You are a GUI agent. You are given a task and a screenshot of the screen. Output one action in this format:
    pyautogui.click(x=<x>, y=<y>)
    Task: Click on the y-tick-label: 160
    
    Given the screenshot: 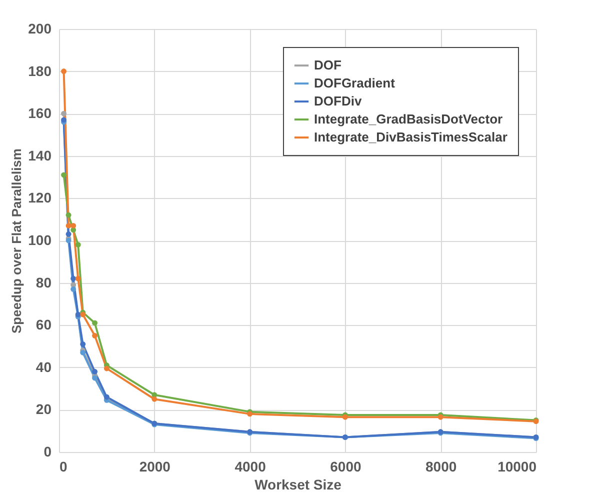 What is the action you would take?
    pyautogui.click(x=40, y=113)
    